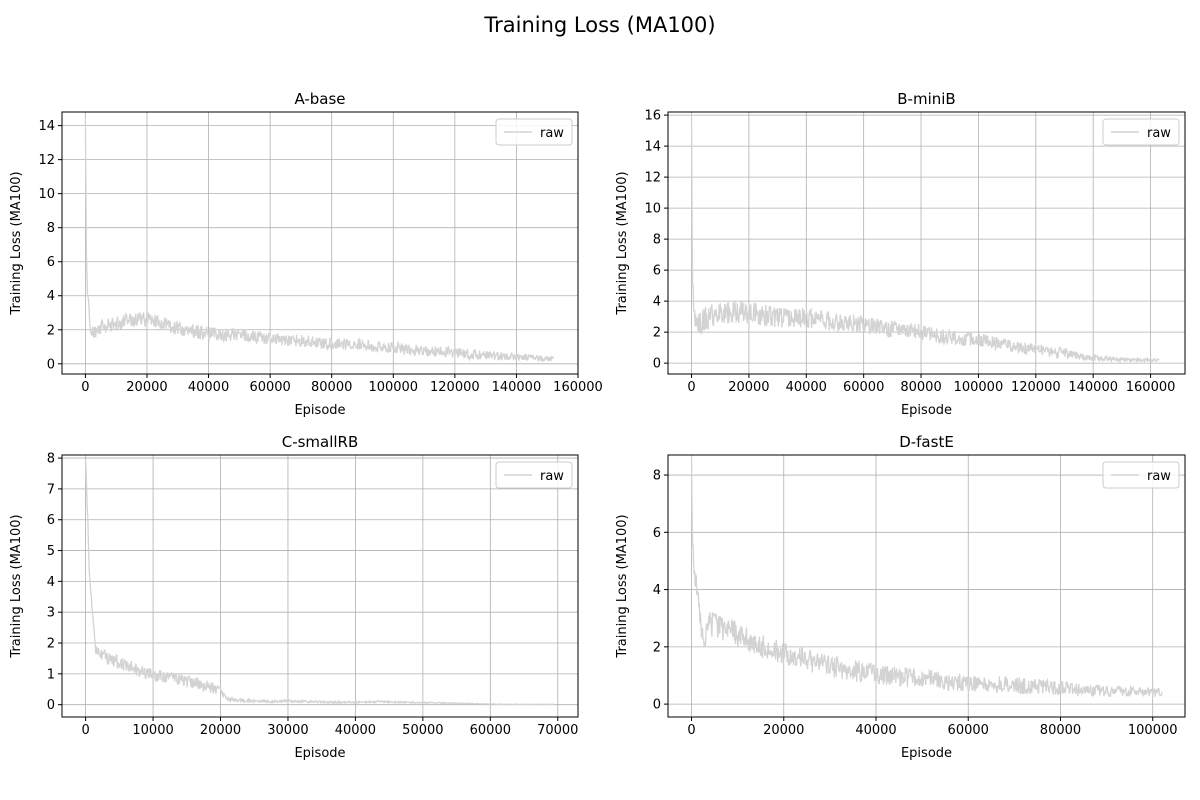  What do you see at coordinates (51, 613) in the screenshot?
I see `y-tick-label: 3` at bounding box center [51, 613].